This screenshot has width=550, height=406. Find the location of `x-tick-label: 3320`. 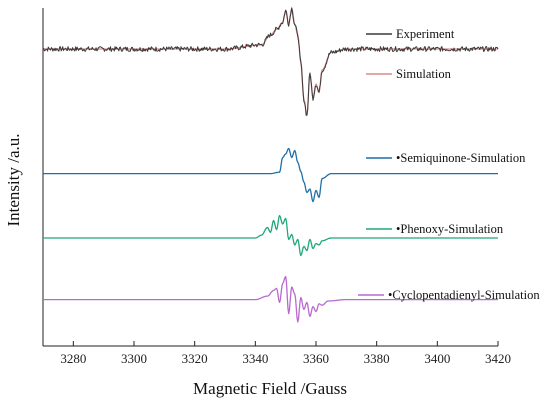

x-tick-label: 3320 is located at coordinates (195, 358).